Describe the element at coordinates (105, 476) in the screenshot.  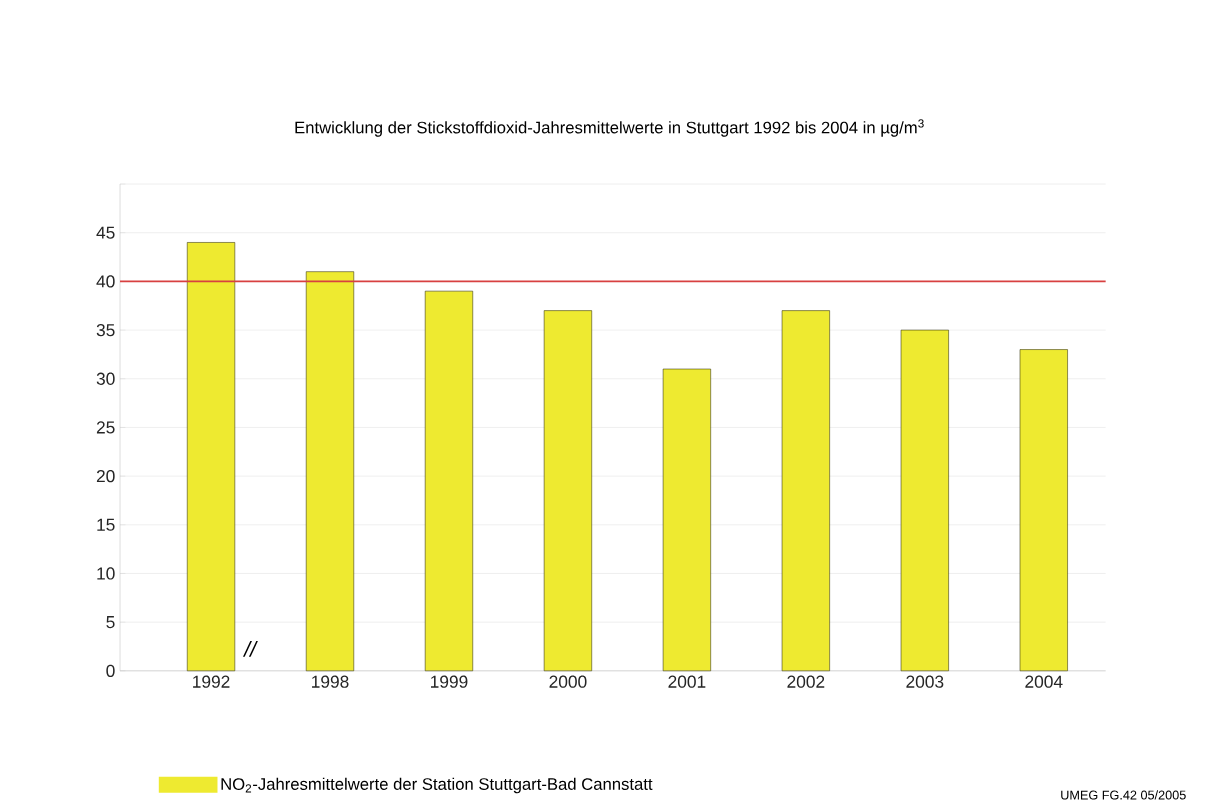
I see `y-tick-label: 20` at that location.